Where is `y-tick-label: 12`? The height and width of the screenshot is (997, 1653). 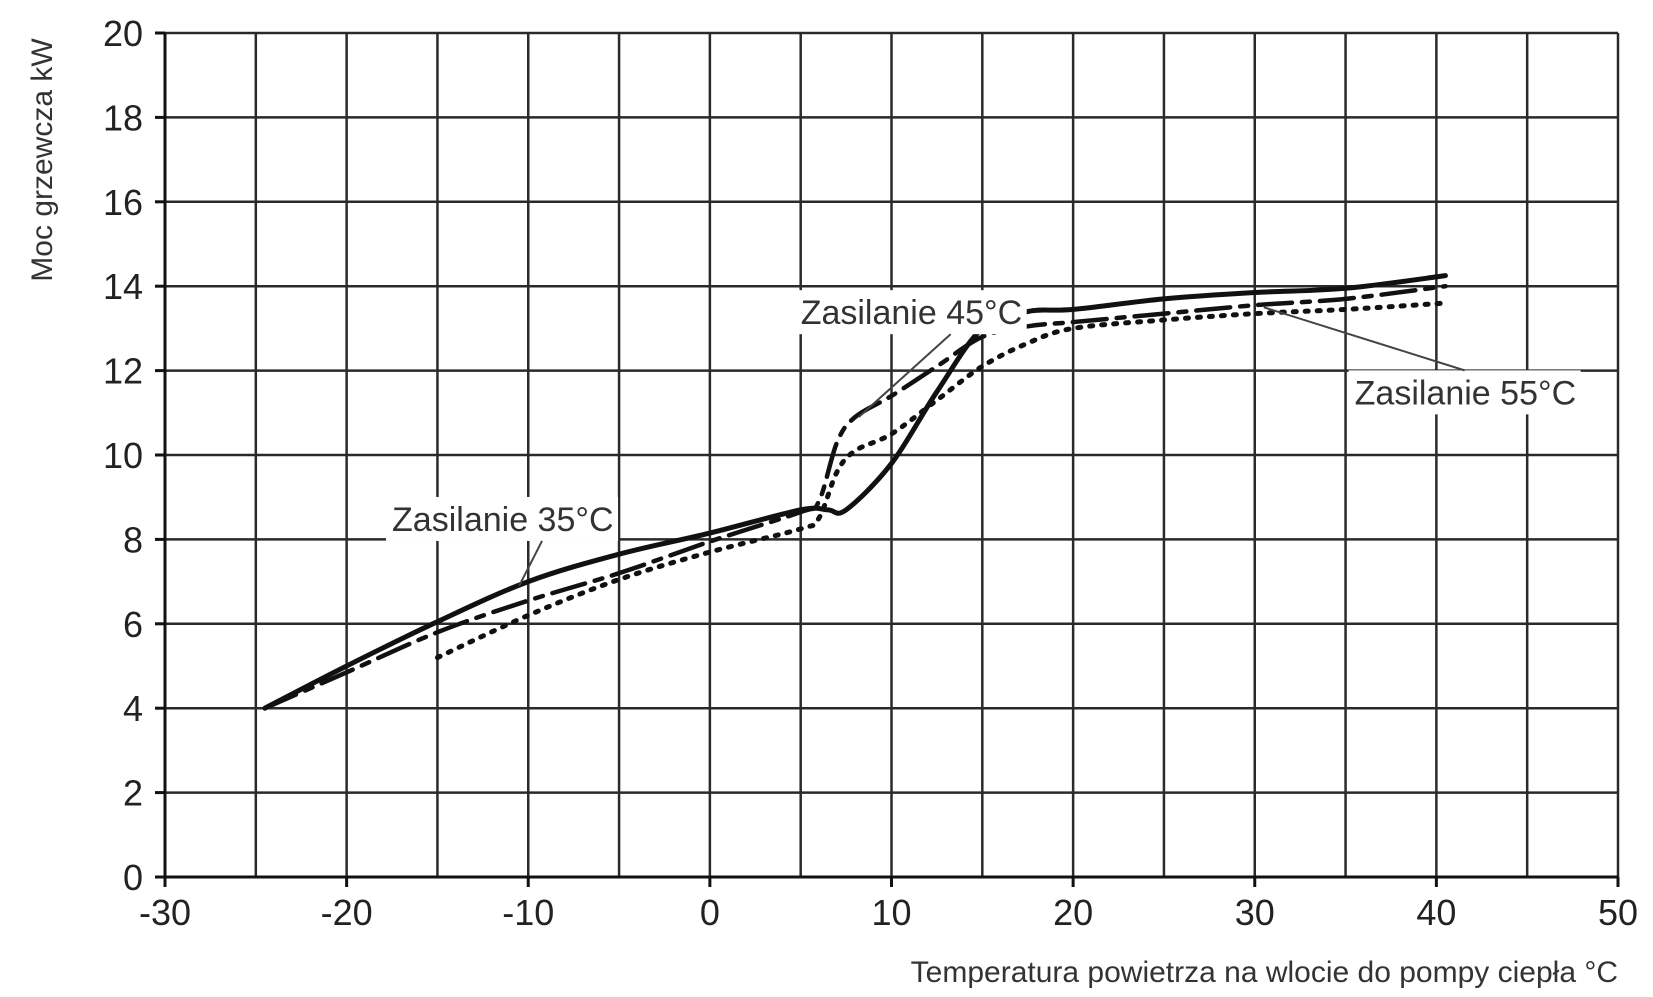
y-tick-label: 12 is located at coordinates (123, 371).